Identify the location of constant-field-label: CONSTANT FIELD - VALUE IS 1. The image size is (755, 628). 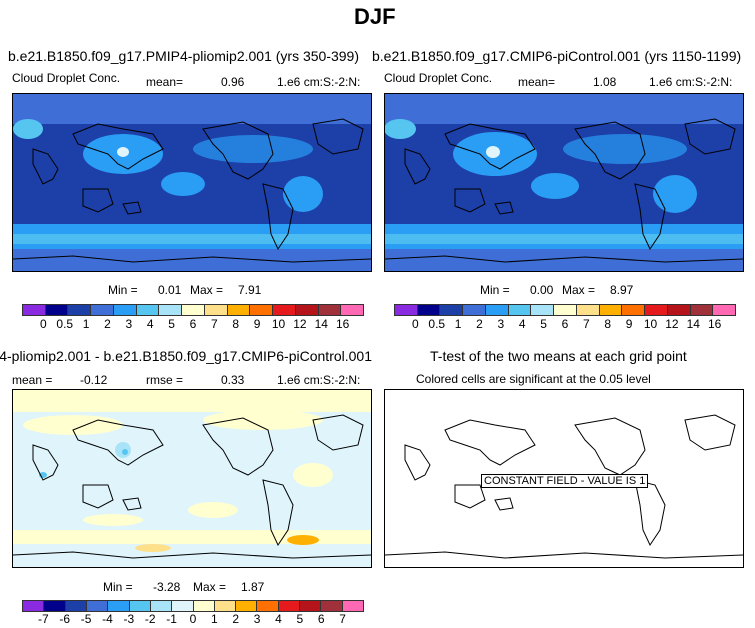
(565, 481).